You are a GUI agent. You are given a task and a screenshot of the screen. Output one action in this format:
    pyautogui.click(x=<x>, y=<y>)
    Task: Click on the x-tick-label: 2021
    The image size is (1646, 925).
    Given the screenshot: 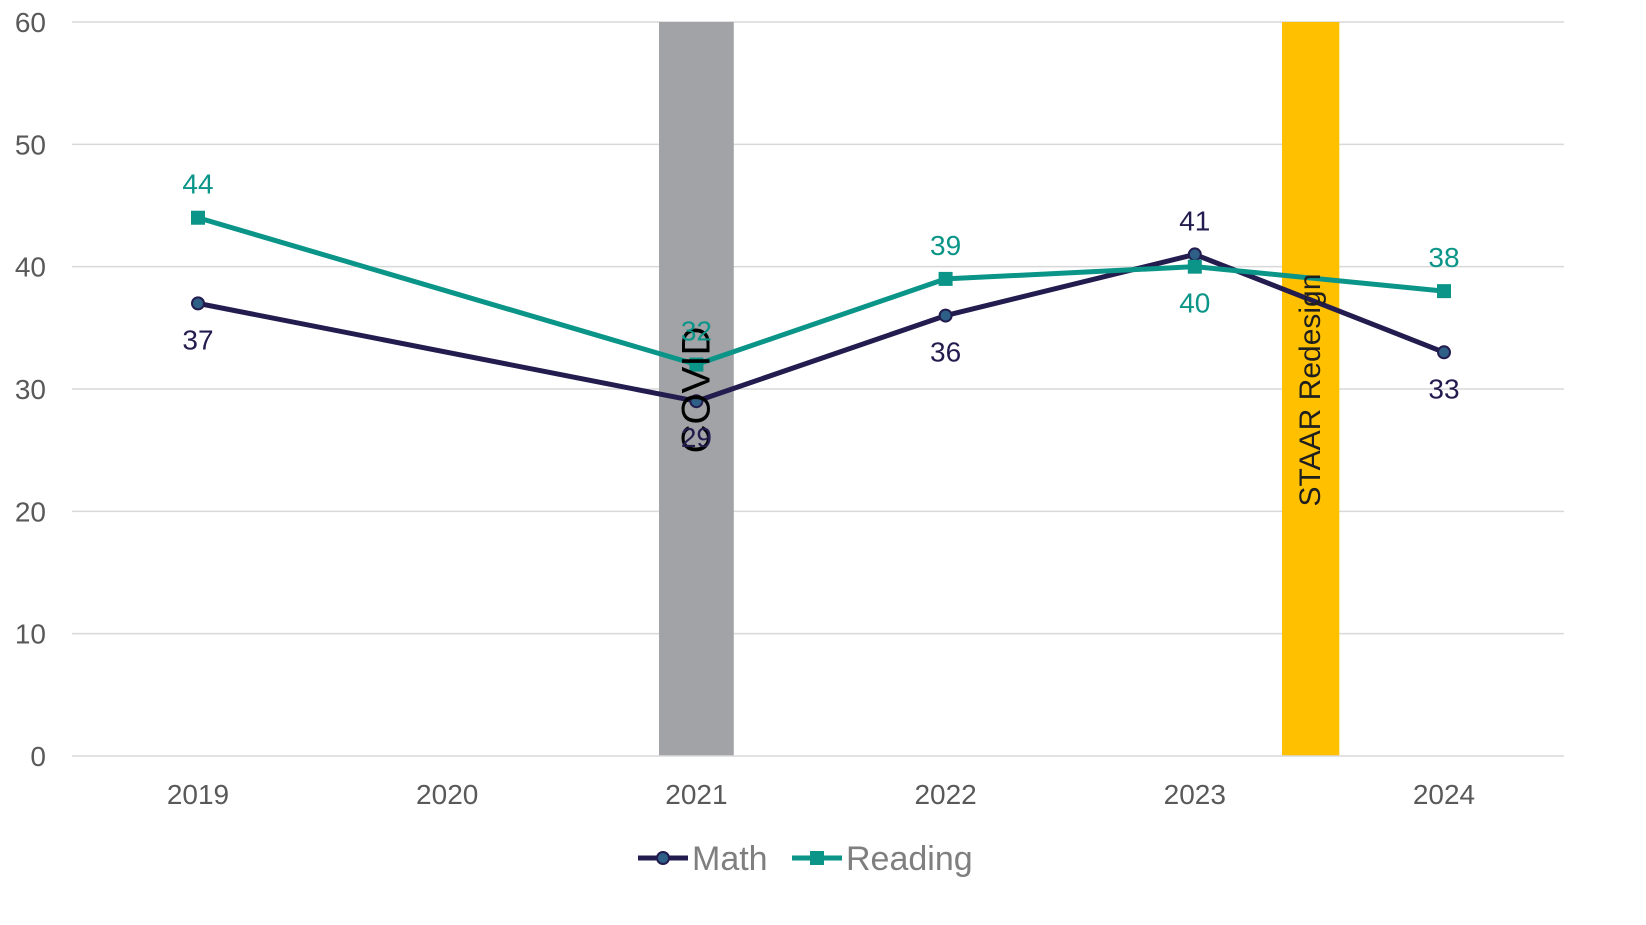 What is the action you would take?
    pyautogui.click(x=696, y=794)
    